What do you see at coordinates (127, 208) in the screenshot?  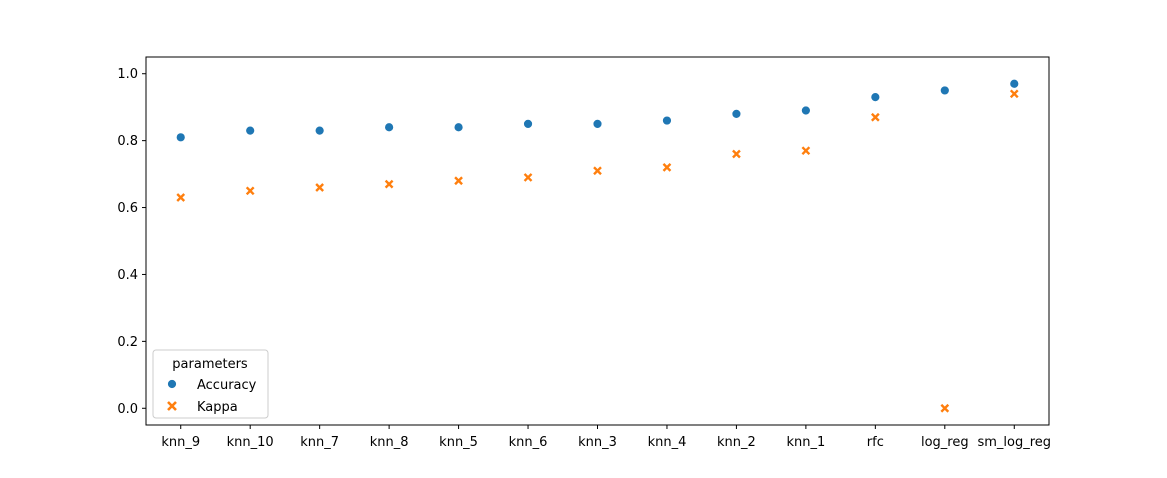 I see `y-tick-label: 0.6` at bounding box center [127, 208].